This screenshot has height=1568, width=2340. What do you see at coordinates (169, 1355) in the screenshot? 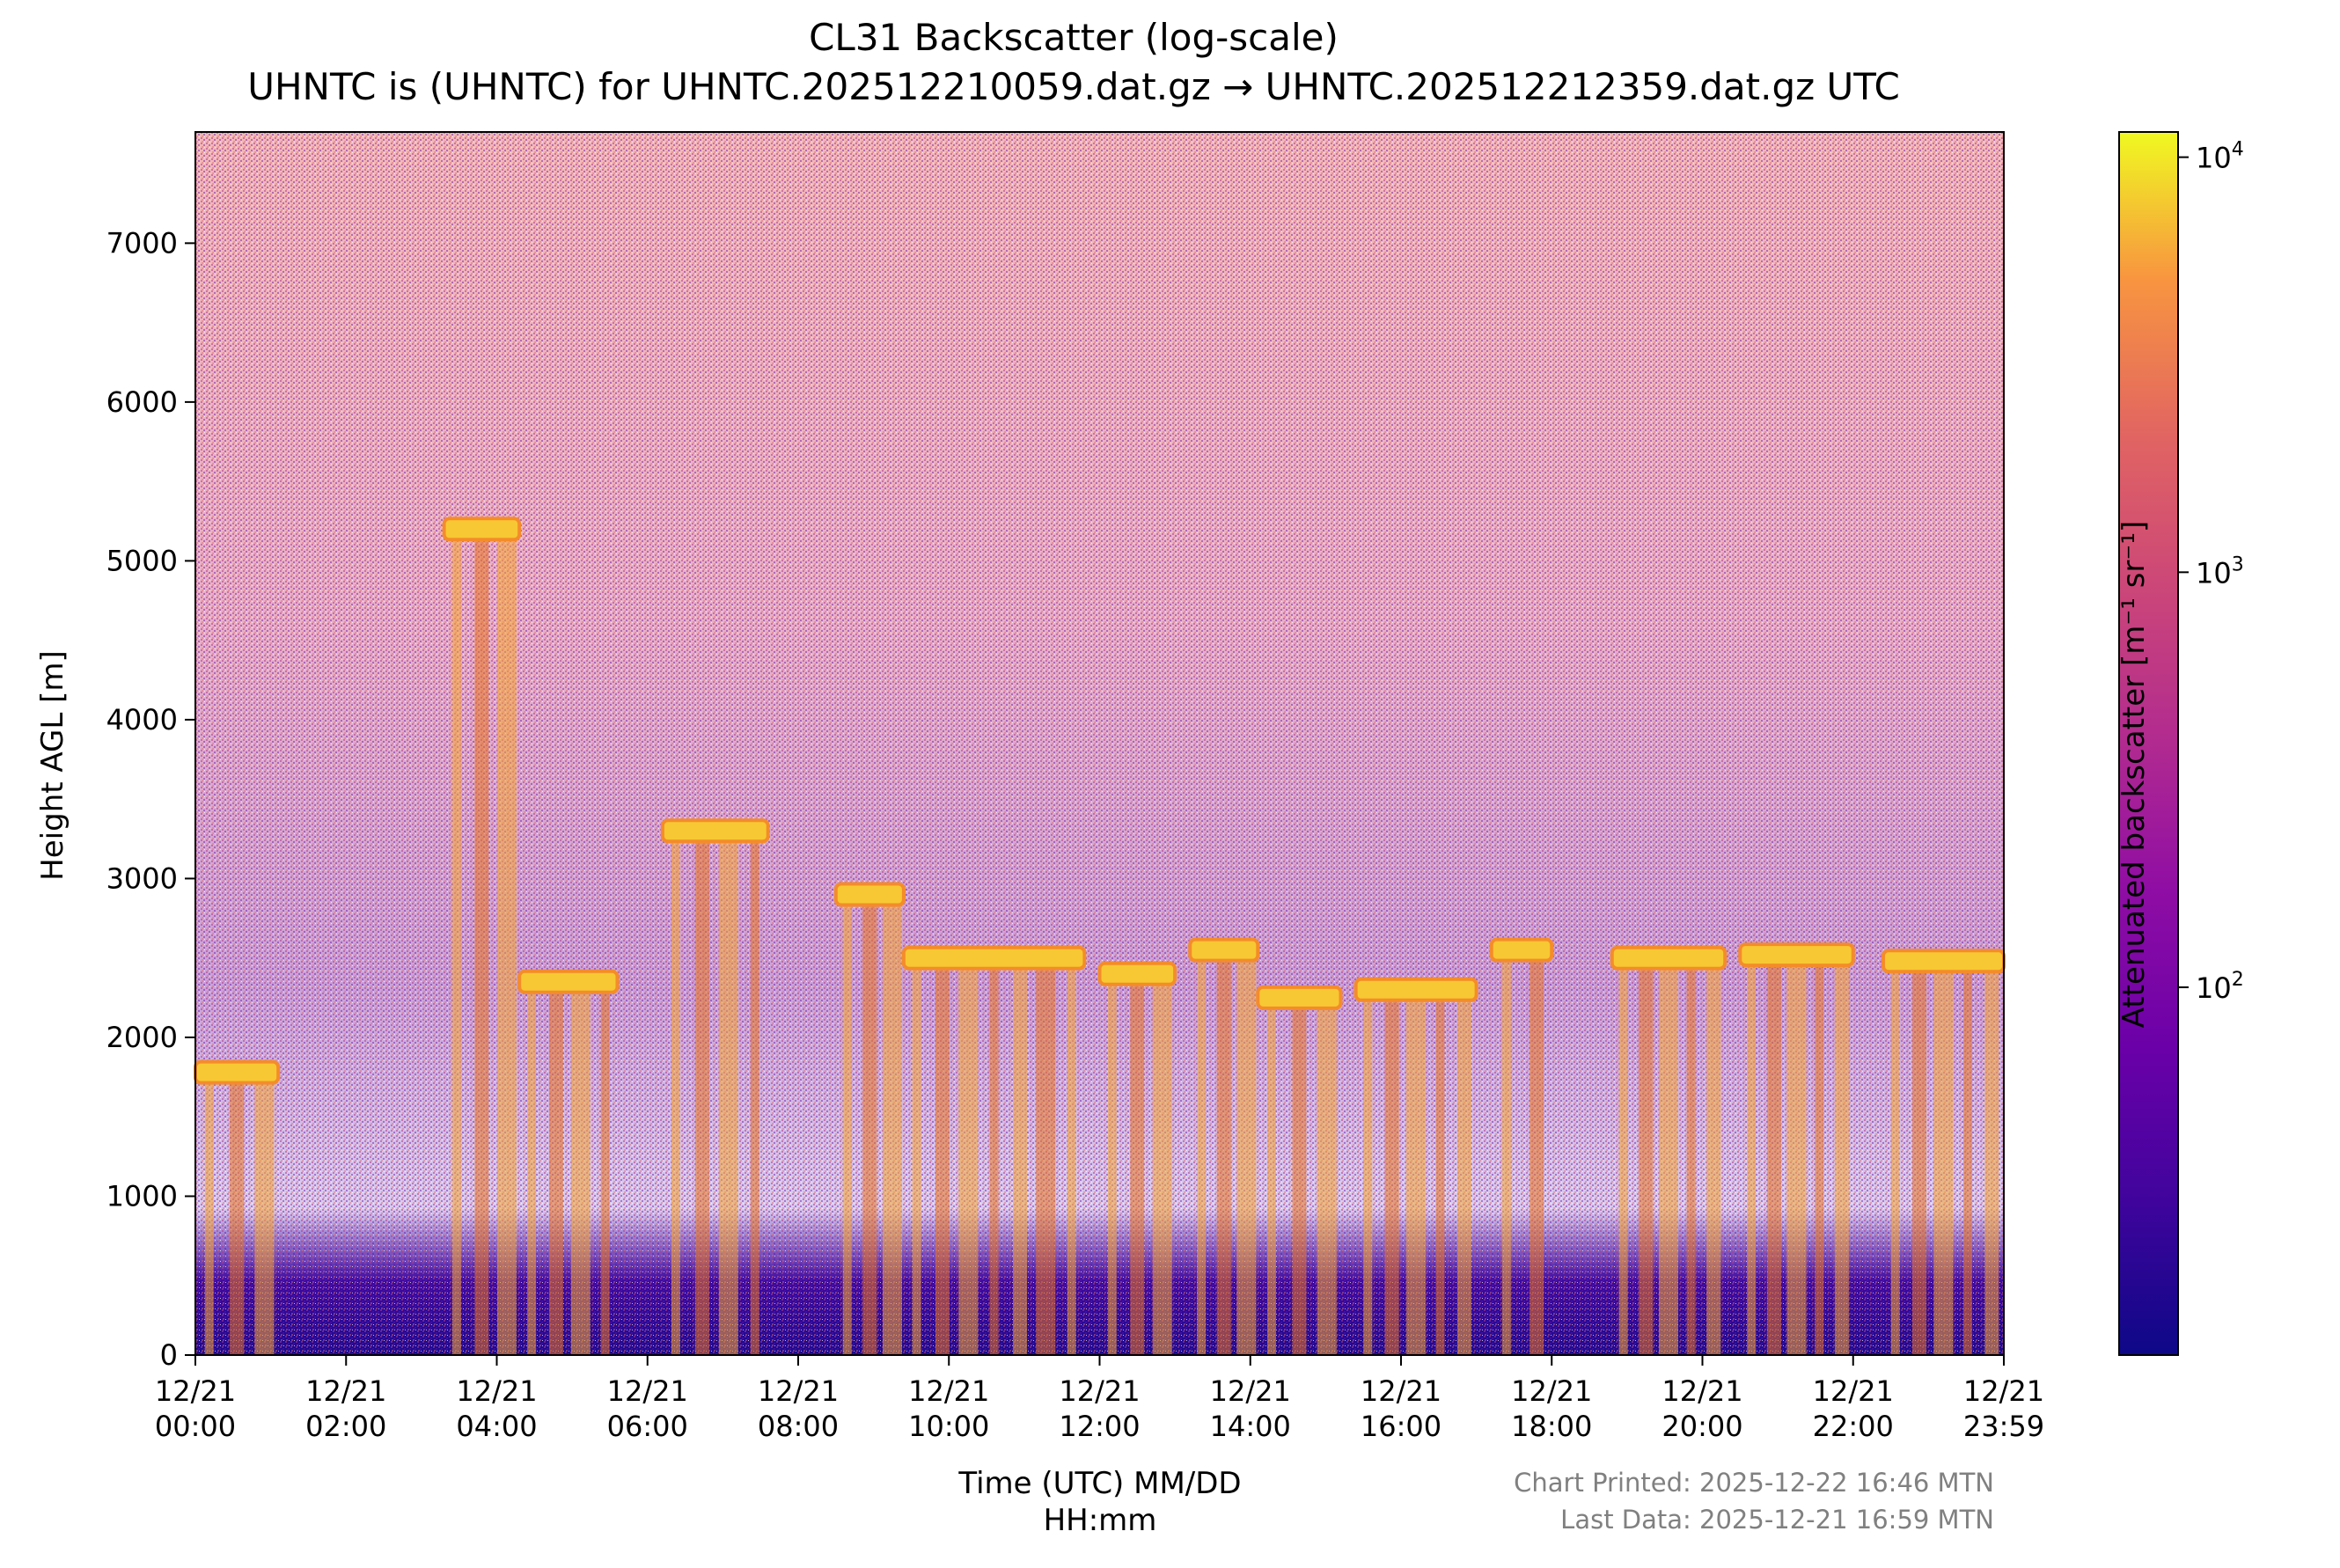
I see `y-tick-label: 0` at bounding box center [169, 1355].